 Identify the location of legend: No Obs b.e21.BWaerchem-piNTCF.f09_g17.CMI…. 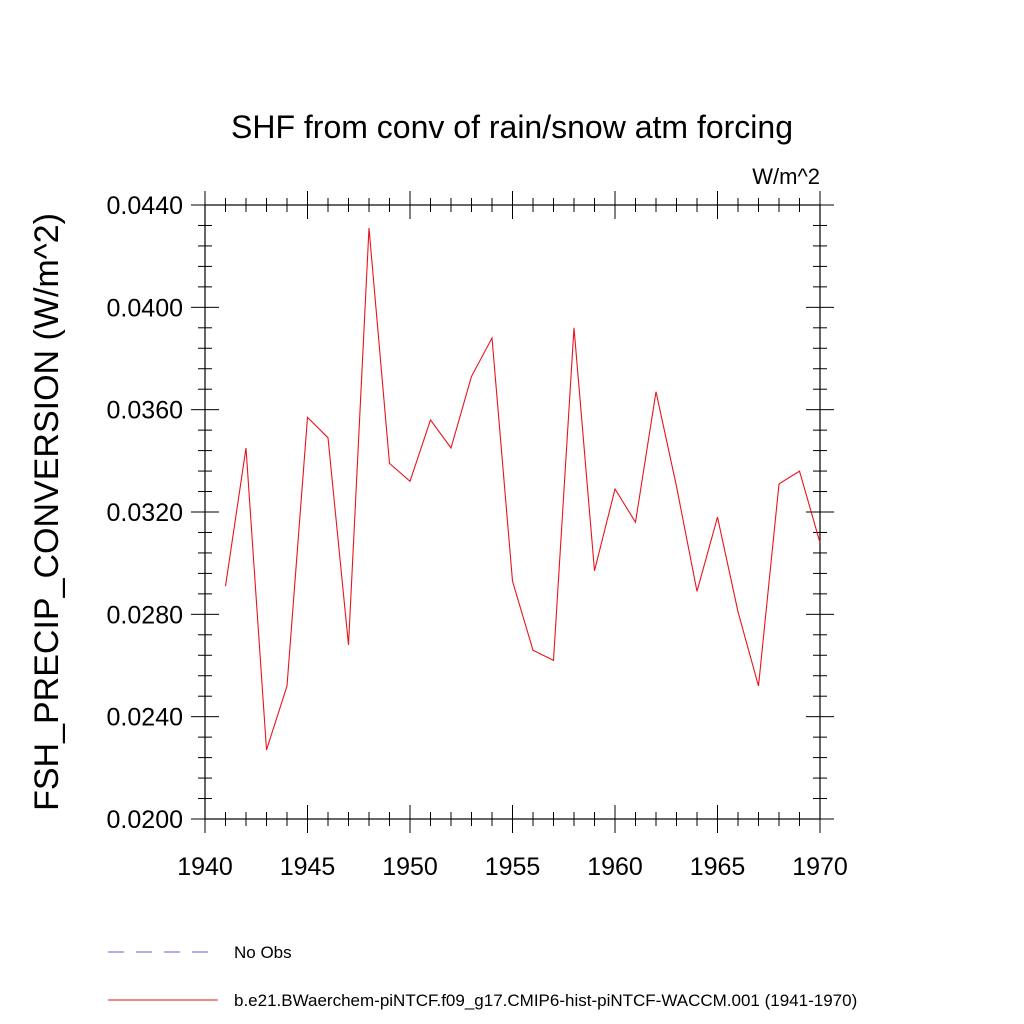
(482, 976).